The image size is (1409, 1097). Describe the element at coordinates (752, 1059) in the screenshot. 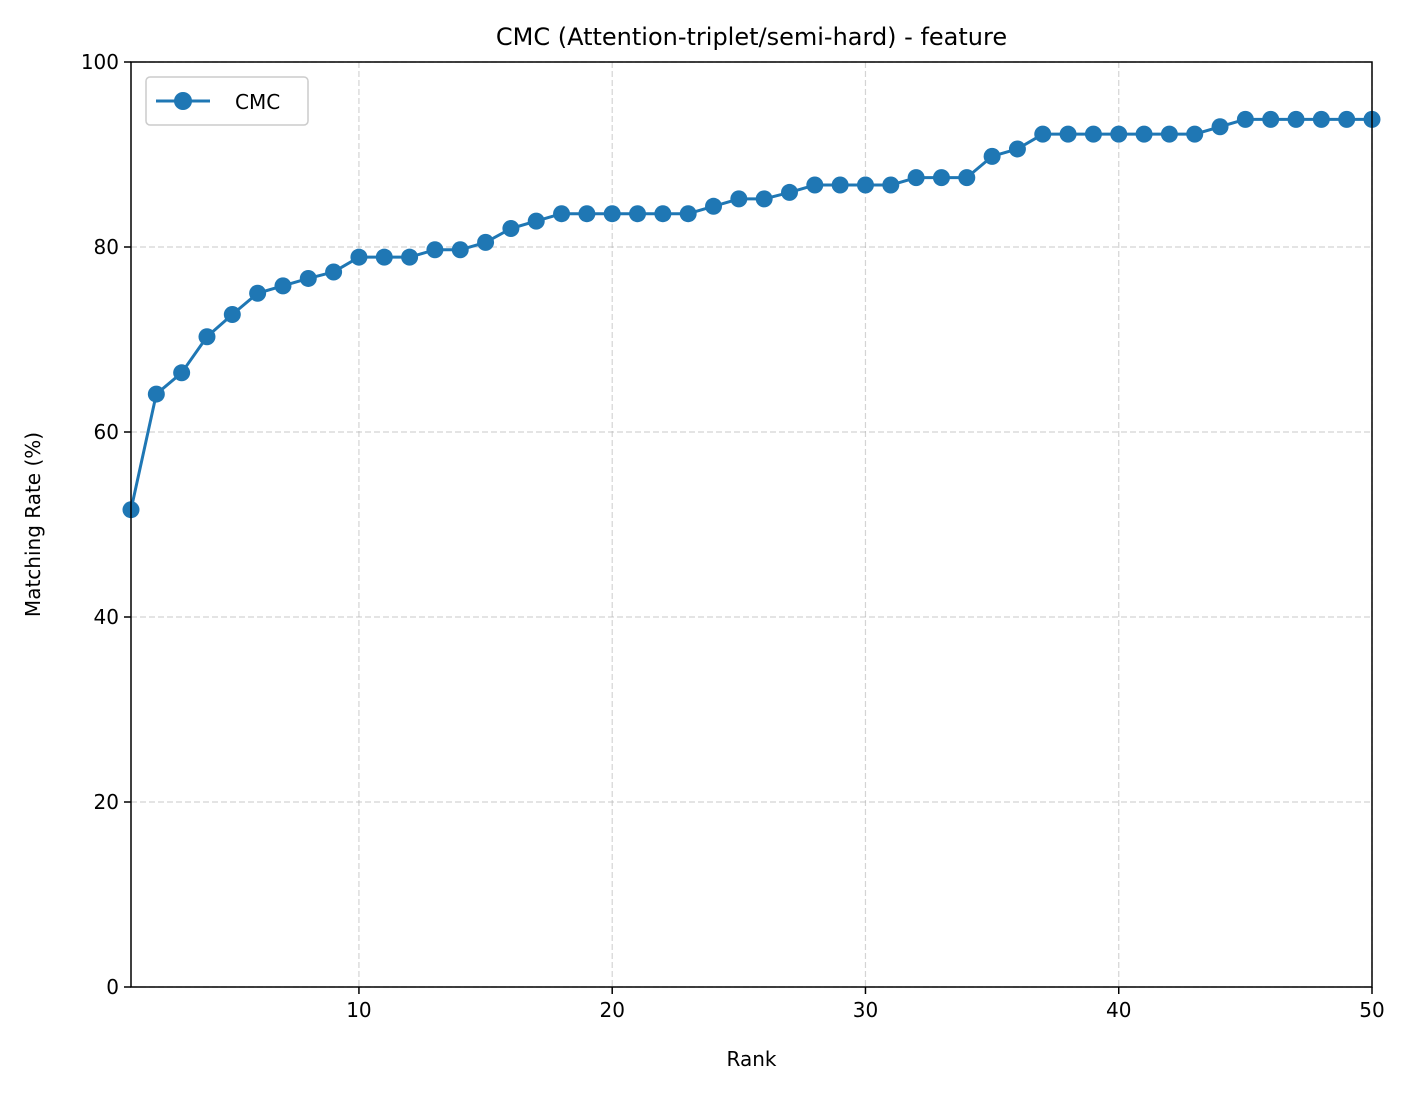

I see `x-axis-label: Rank` at that location.